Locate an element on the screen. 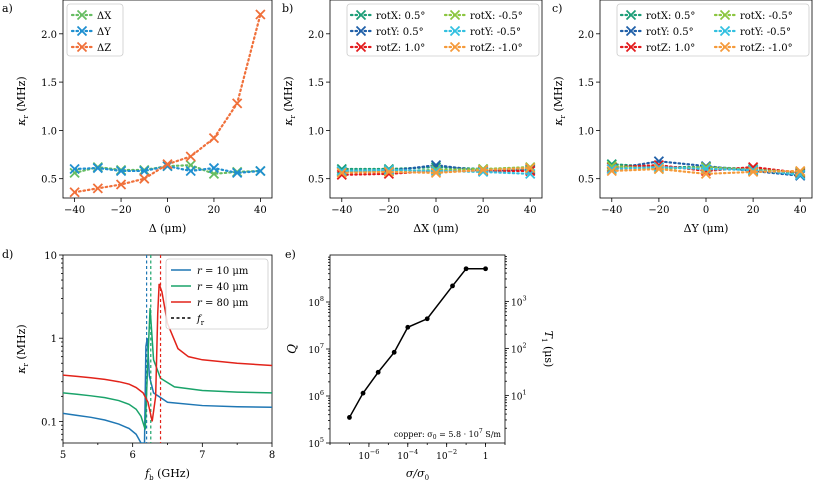 The image size is (831, 487). y-axis-label-sub: r is located at coordinates (26, 116).